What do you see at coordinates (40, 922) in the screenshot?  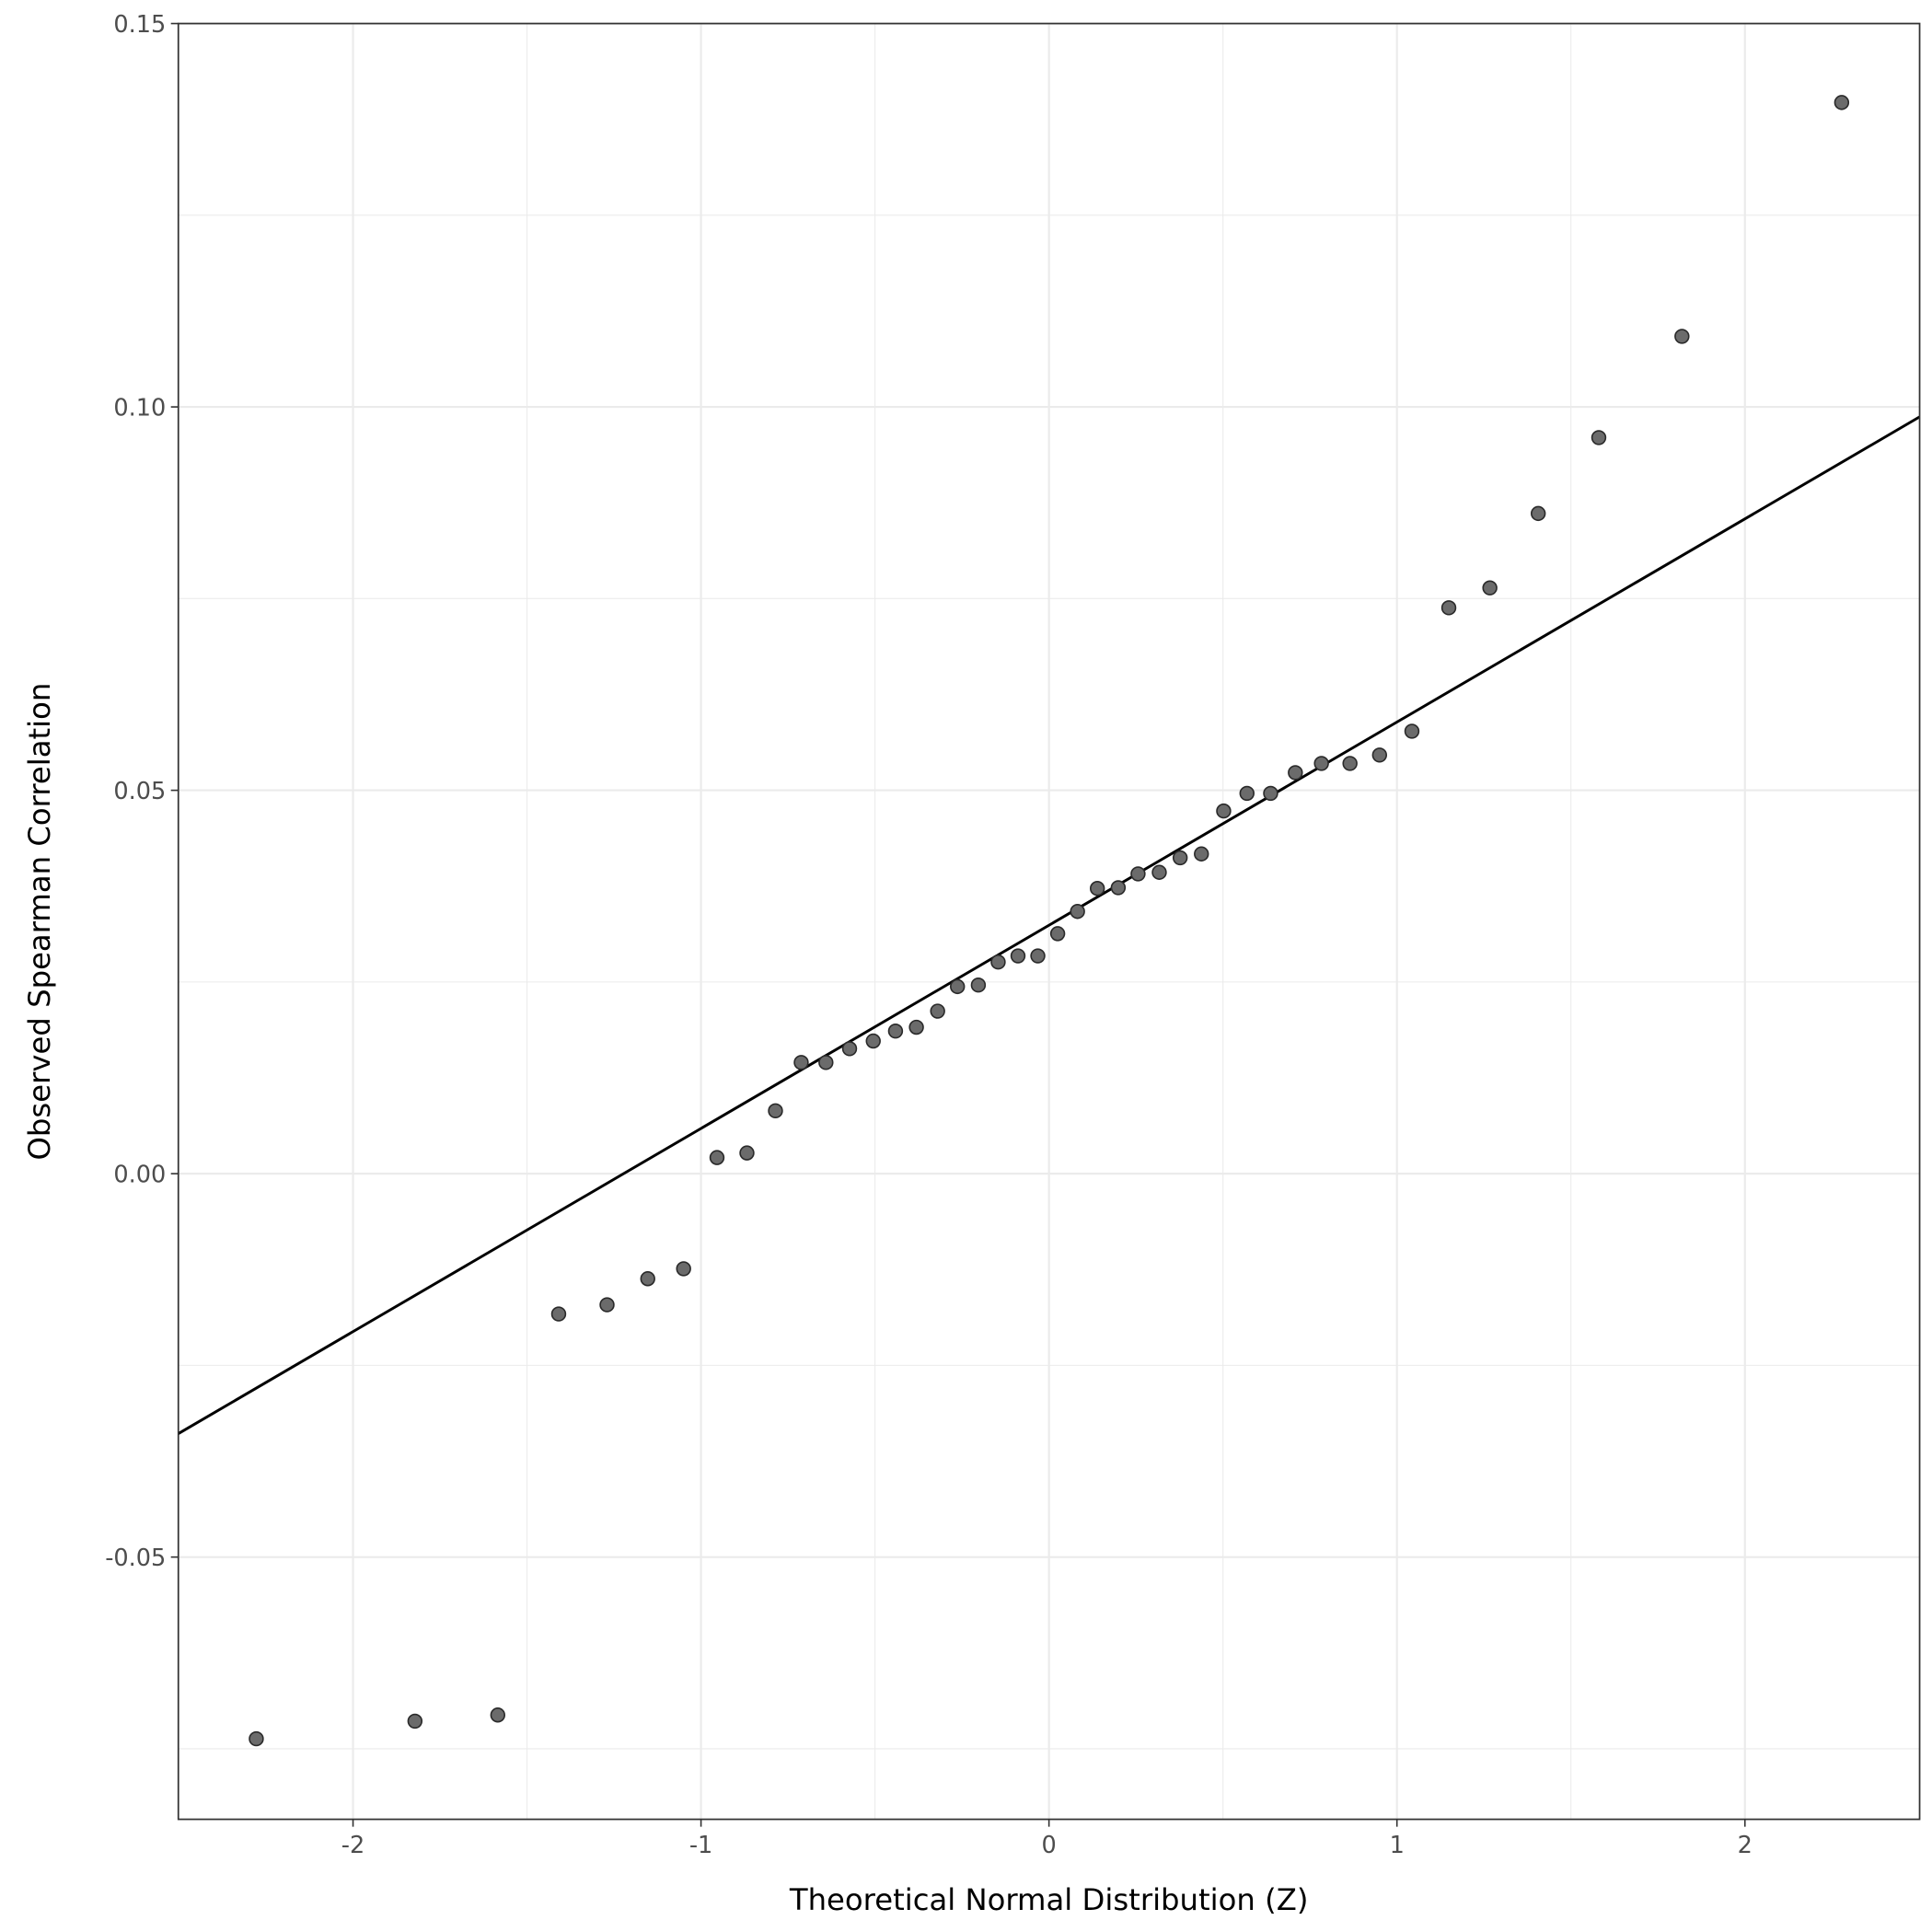 I see `y-axis-title: Observed Spearman Correlation` at bounding box center [40, 922].